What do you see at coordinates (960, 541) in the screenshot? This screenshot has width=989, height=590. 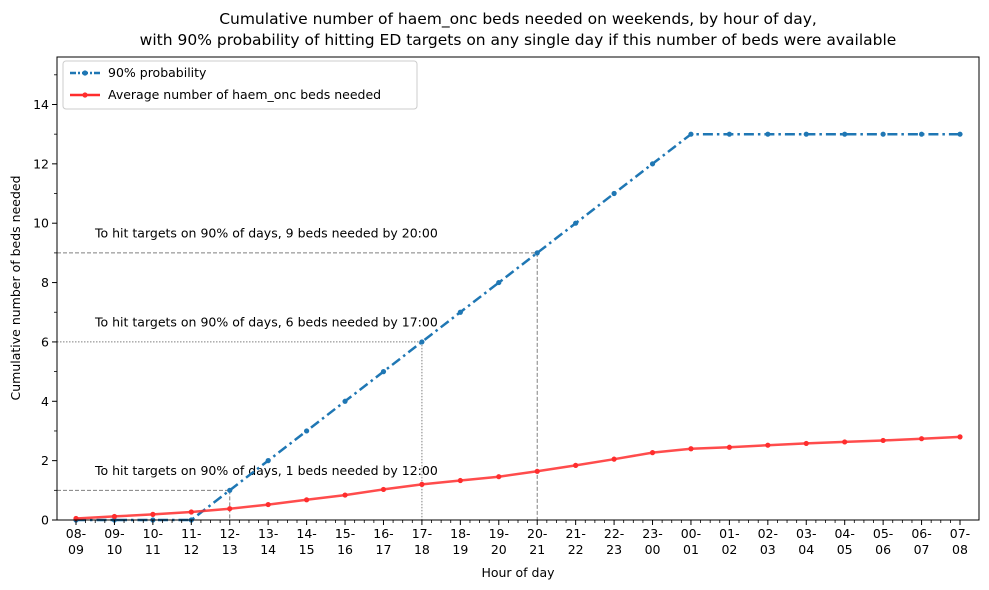 I see `x-tick-label-23: 07-08` at bounding box center [960, 541].